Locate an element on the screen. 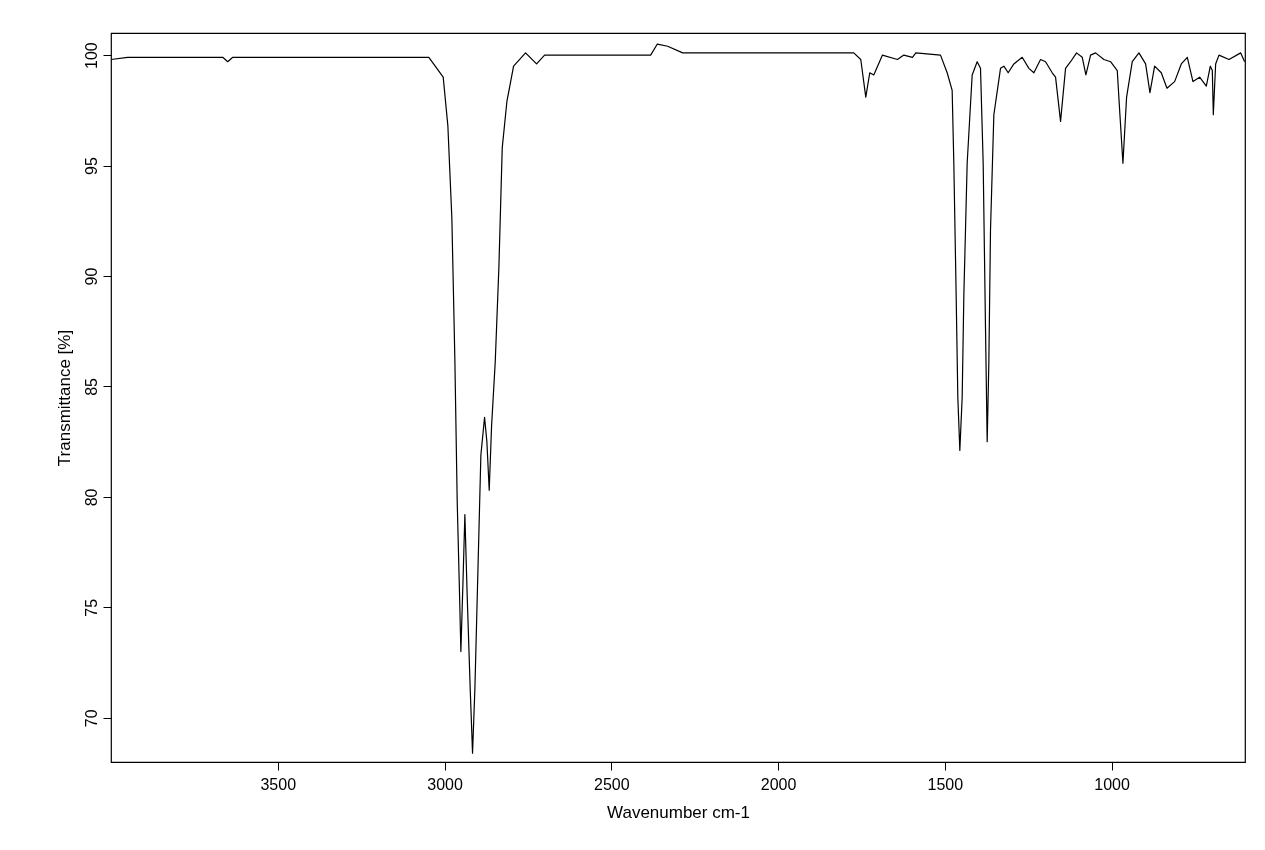 This screenshot has width=1265, height=850. x-tick-label: 2000 is located at coordinates (778, 784).